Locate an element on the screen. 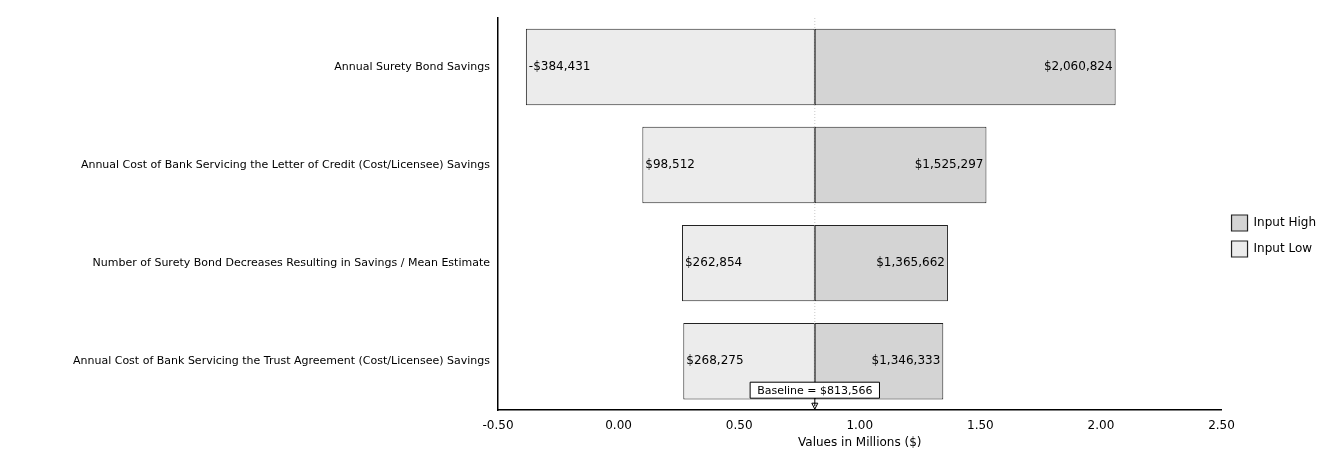 This screenshot has height=456, width=1336. y-tick-label: Number of Surety Bond Decreases Resulting in Savings / Mean Estimate is located at coordinates (291, 262).